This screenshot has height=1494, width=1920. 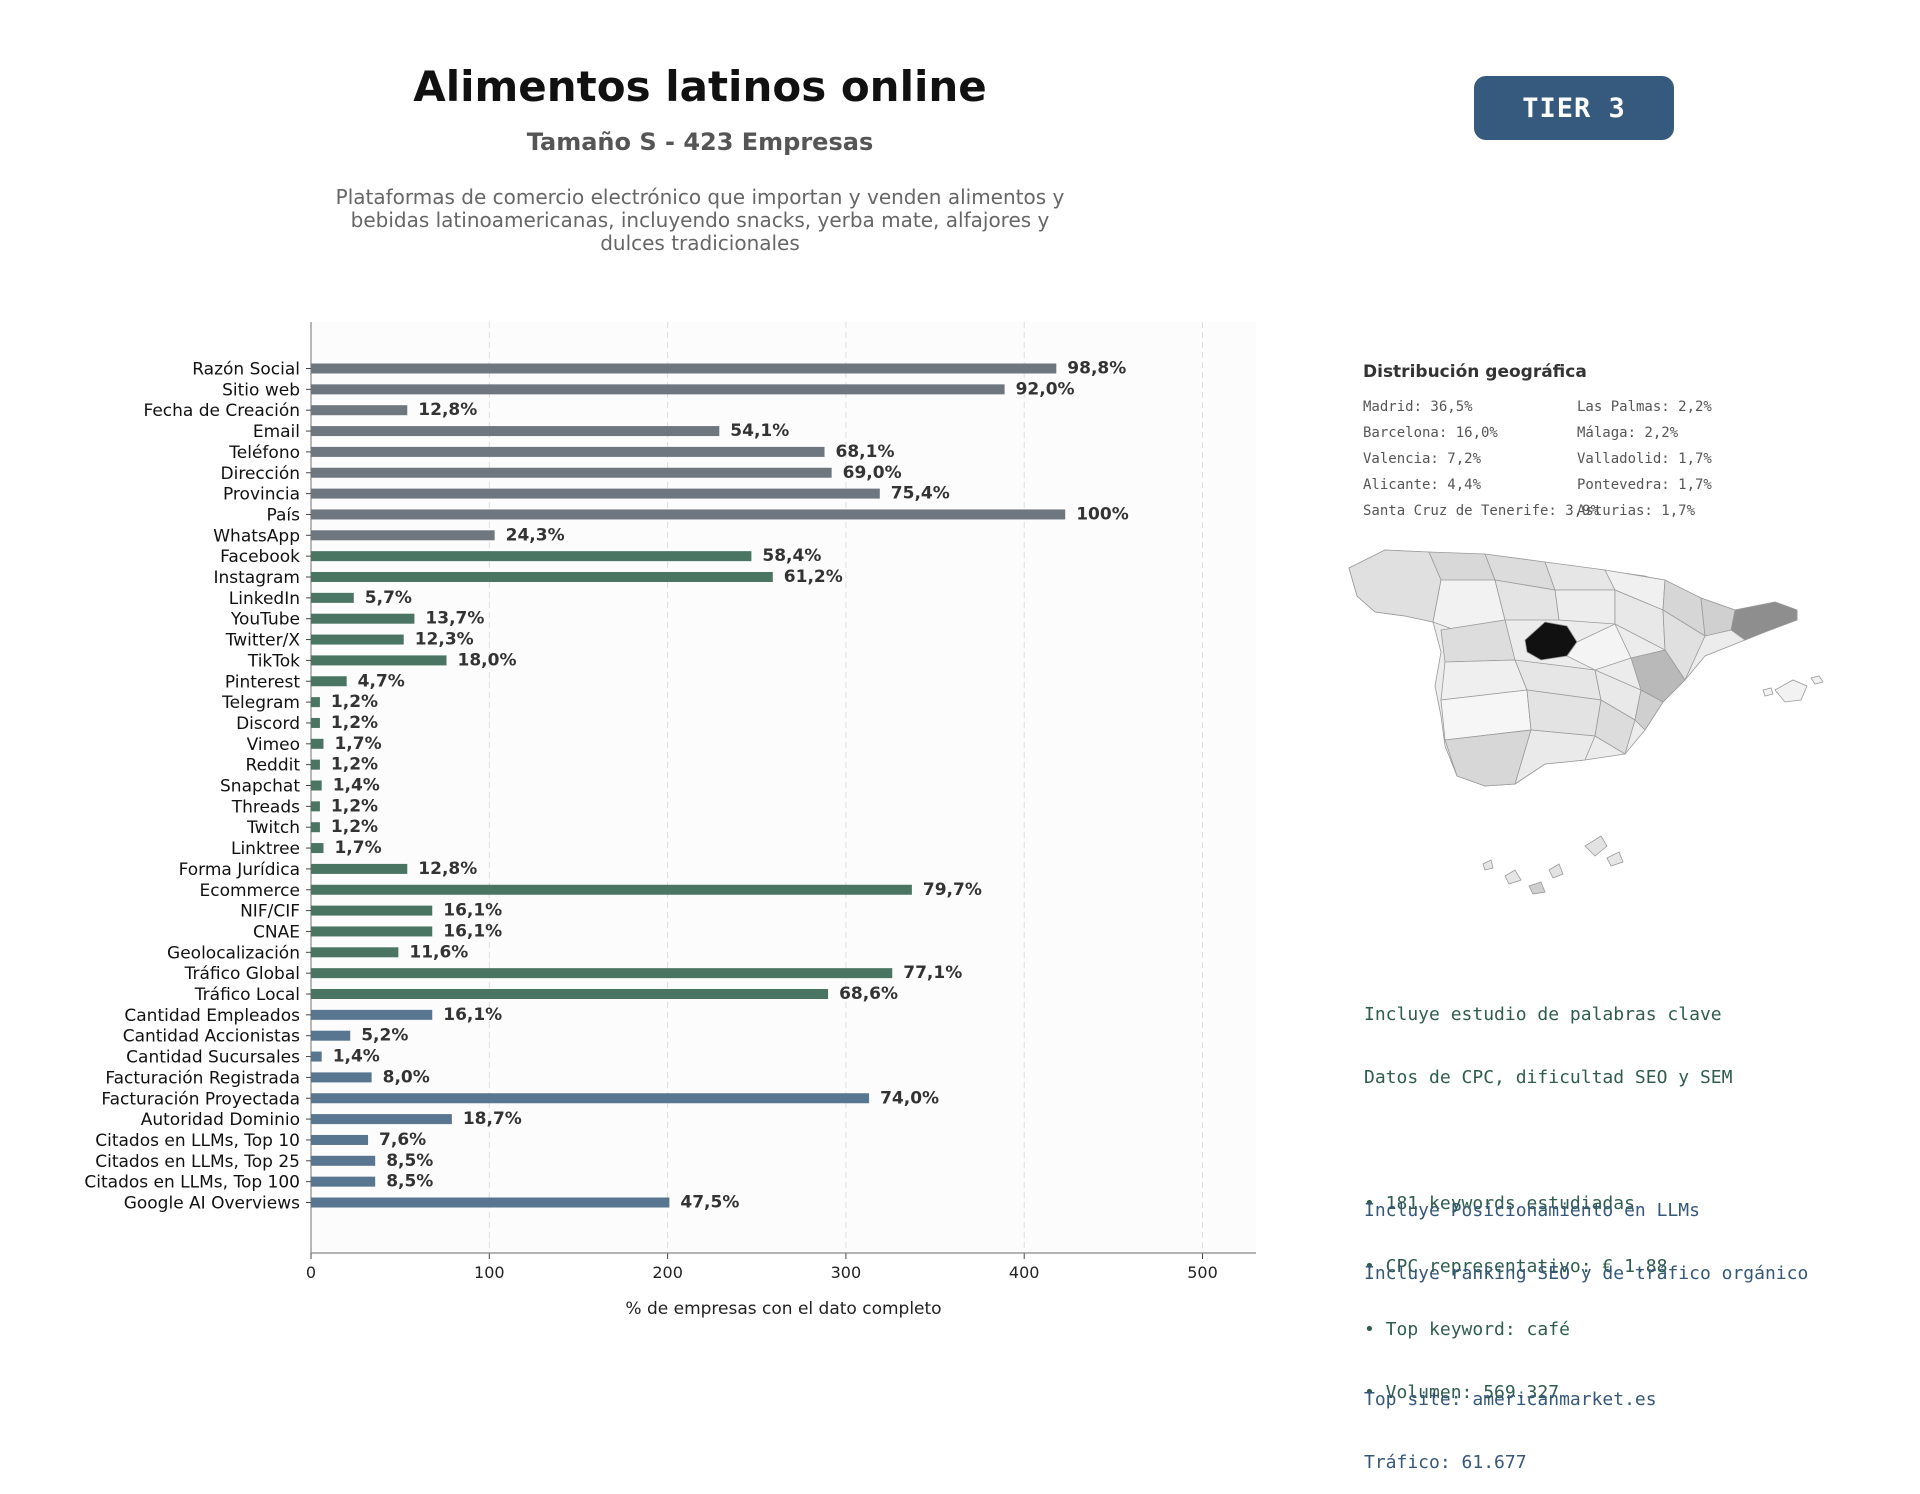 I want to click on data-label: 5,2%, so click(x=384, y=1036).